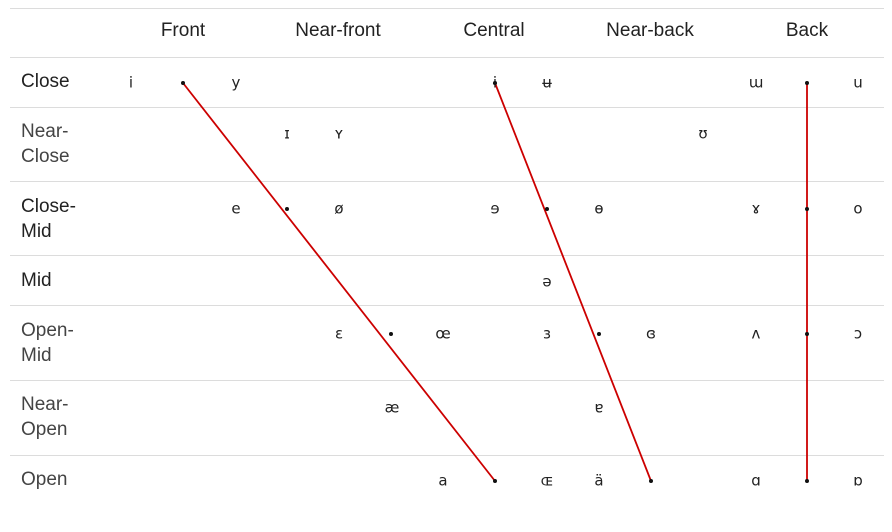  Describe the element at coordinates (47, 343) in the screenshot. I see `row-header-open-mid: Open- Mid` at that location.